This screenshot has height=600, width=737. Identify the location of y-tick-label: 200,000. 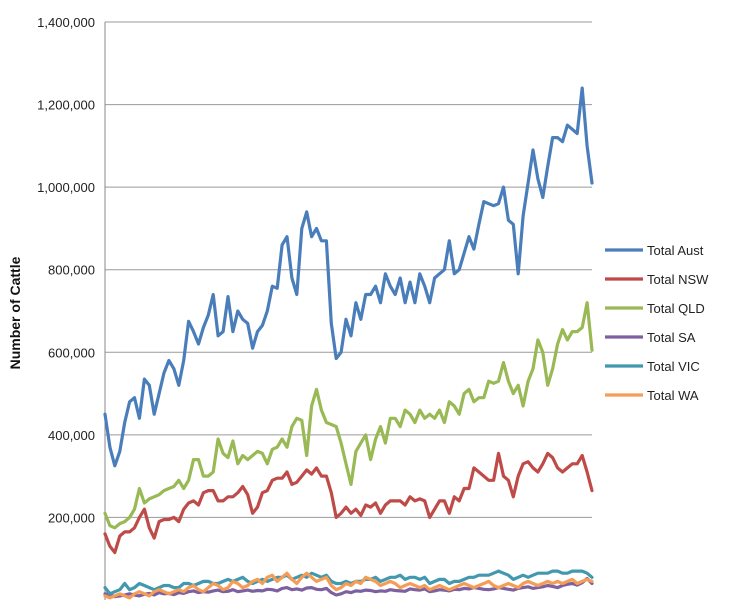
(71, 517).